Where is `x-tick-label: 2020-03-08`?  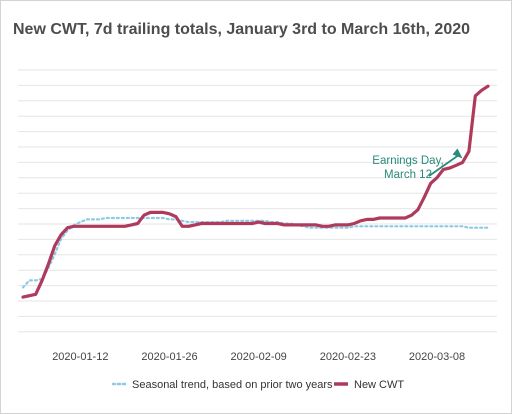
x-tick-label: 2020-03-08 is located at coordinates (437, 357).